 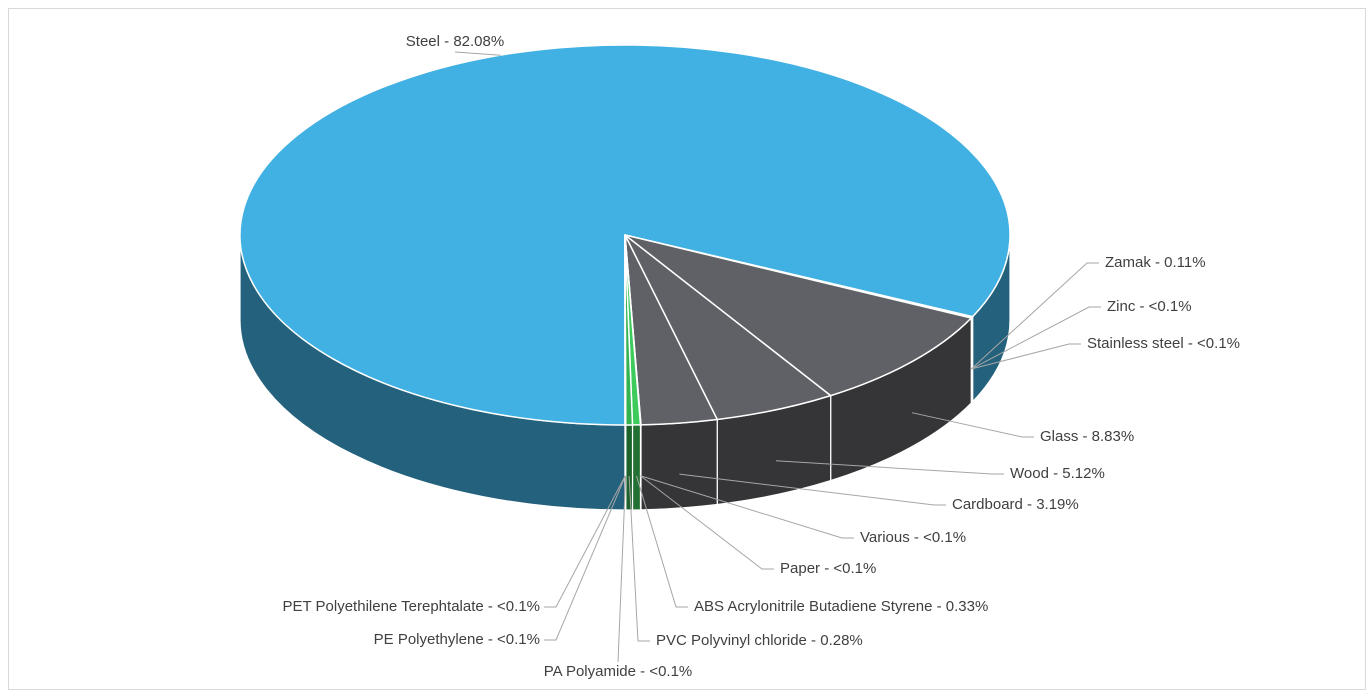 What do you see at coordinates (1057, 473) in the screenshot?
I see `data-label: Wood - 5.12%` at bounding box center [1057, 473].